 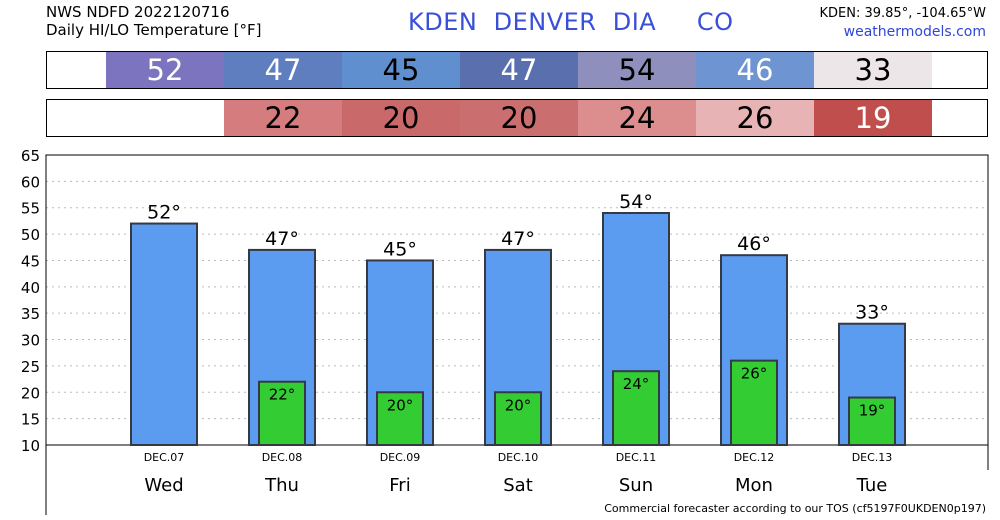 I want to click on y-tick-label: 50, so click(x=30, y=235).